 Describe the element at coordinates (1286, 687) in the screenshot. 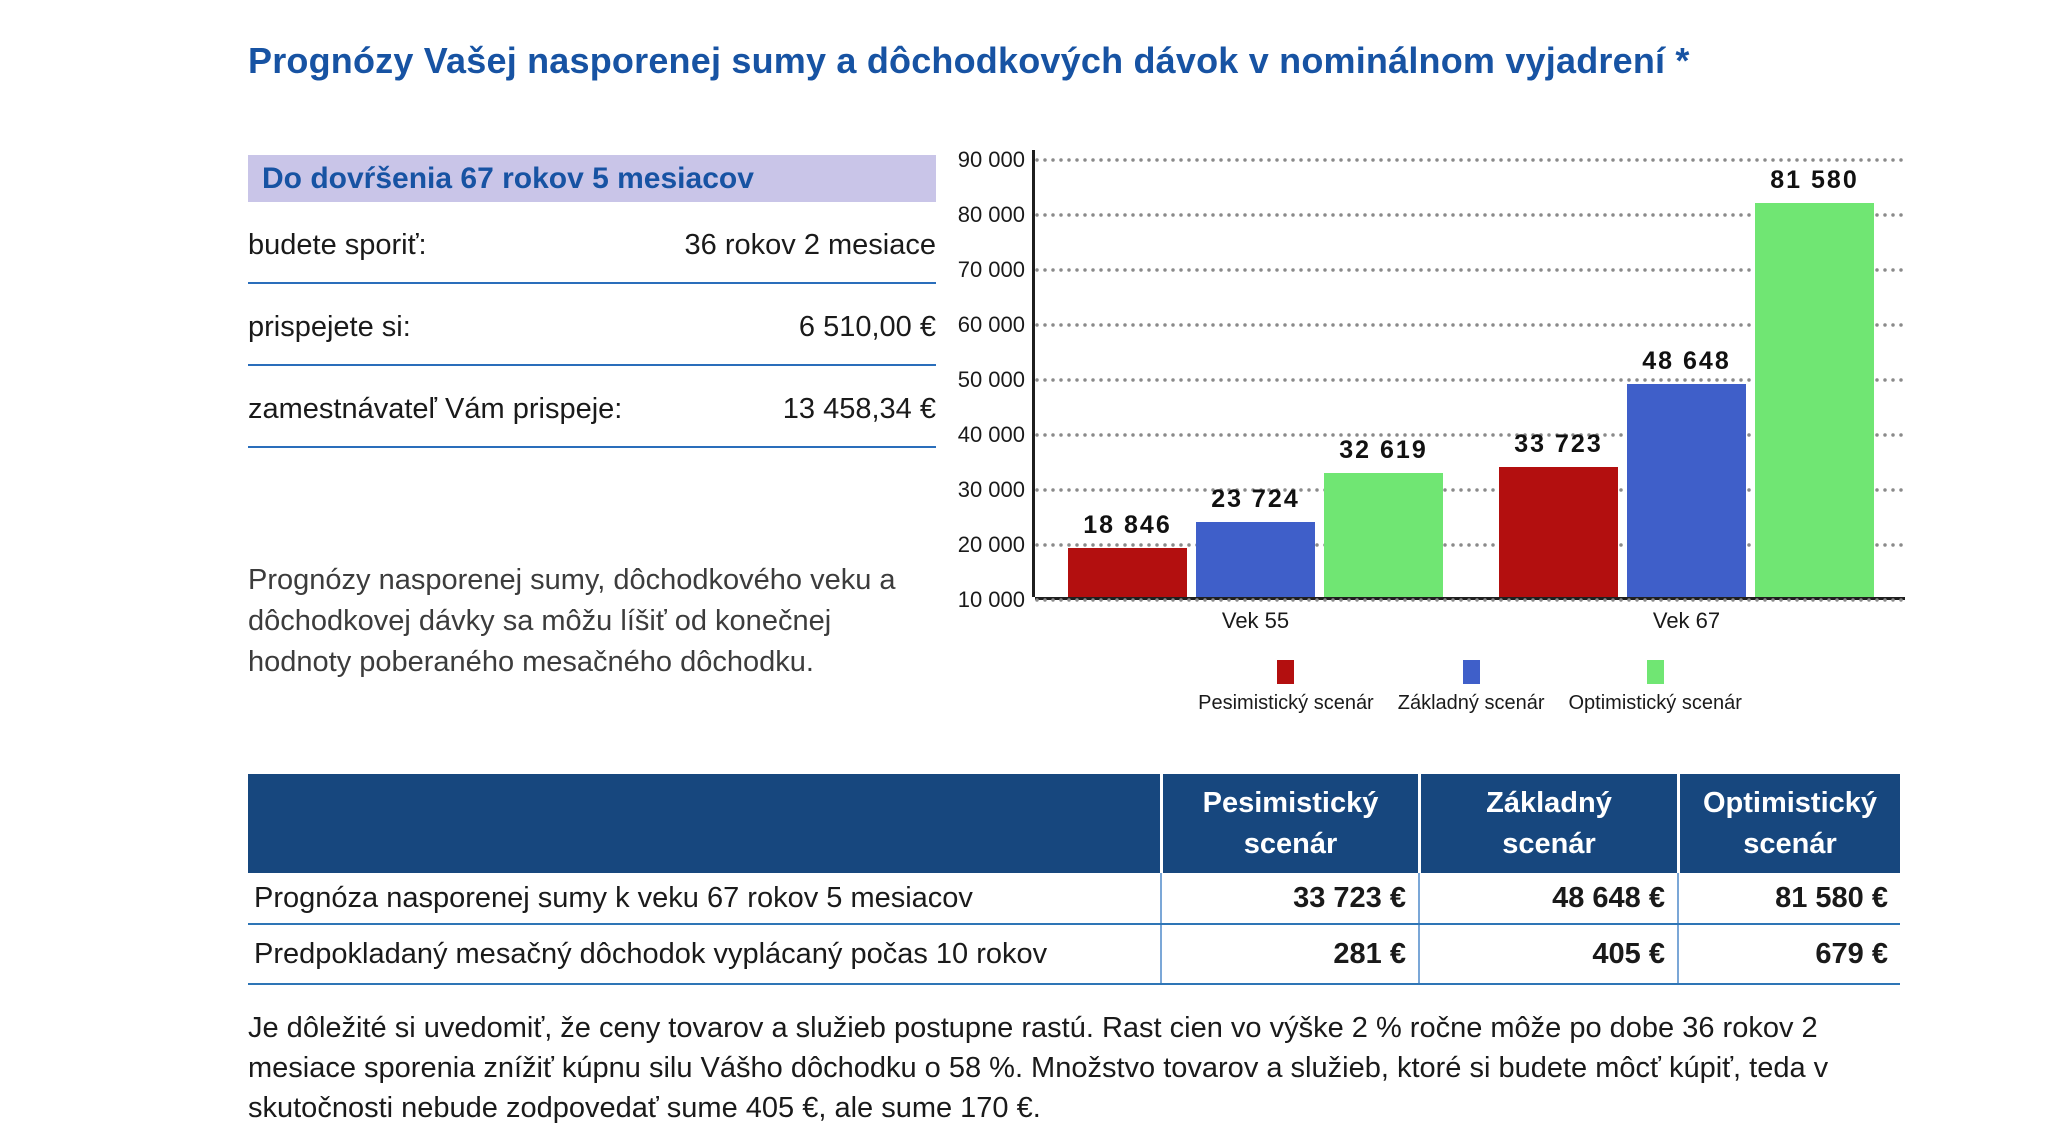

I see `legend-item: Pesimistický scenár` at that location.